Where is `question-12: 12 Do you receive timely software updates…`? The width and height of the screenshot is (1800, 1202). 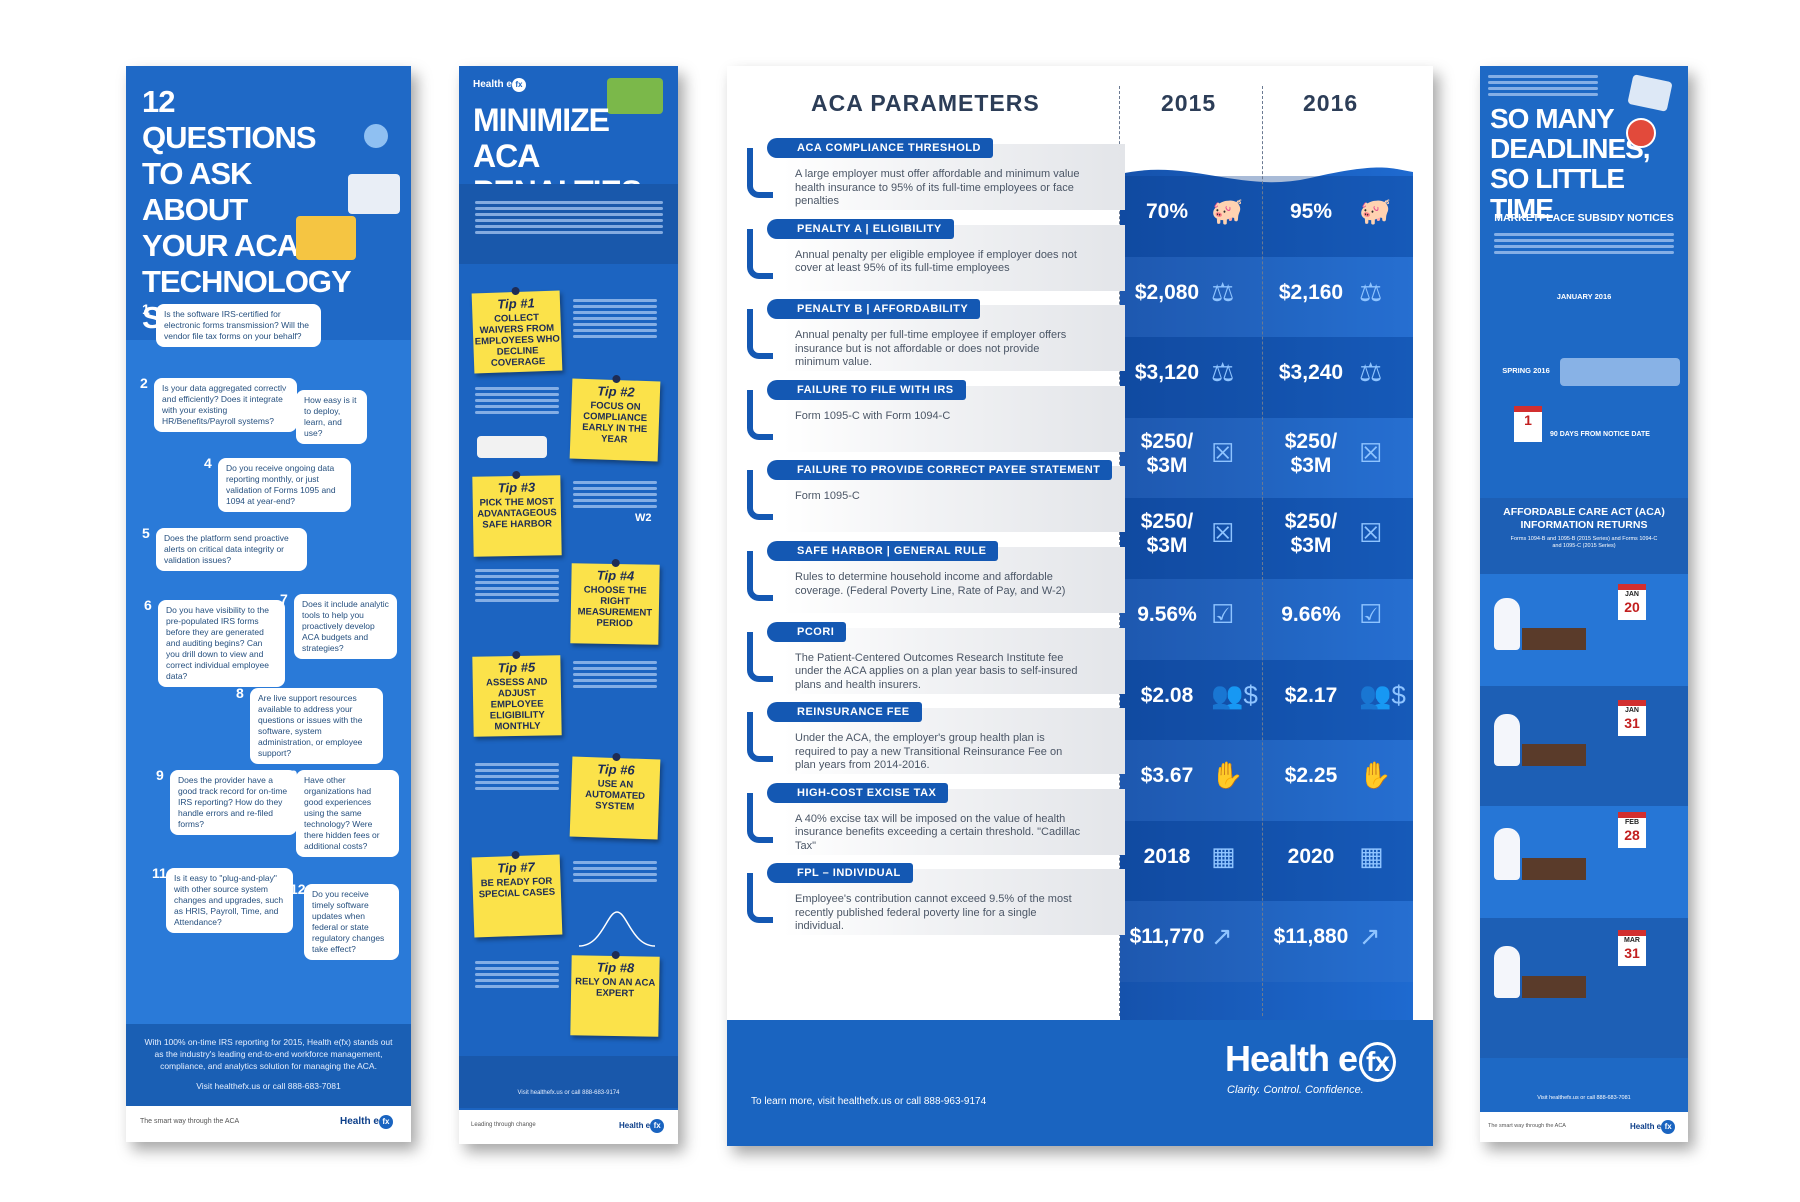
question-12: 12 Do you receive timely software updates… is located at coordinates (344, 921).